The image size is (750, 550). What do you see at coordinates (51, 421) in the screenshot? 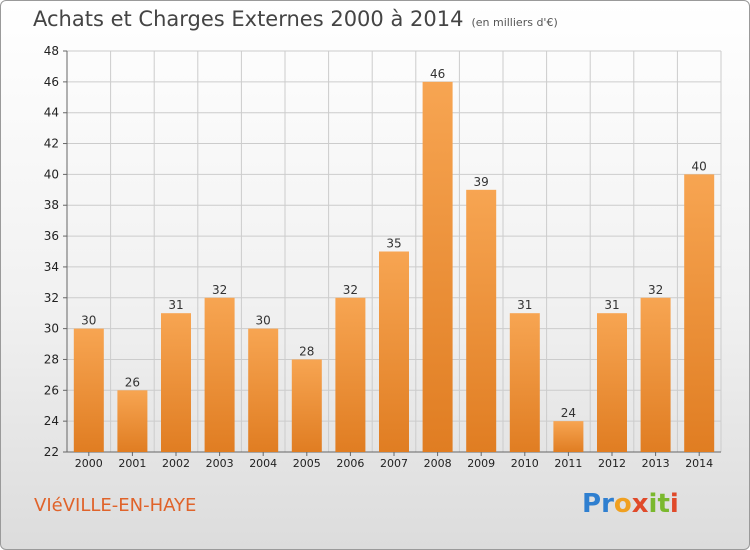
I see `y-tick-label: 24` at bounding box center [51, 421].